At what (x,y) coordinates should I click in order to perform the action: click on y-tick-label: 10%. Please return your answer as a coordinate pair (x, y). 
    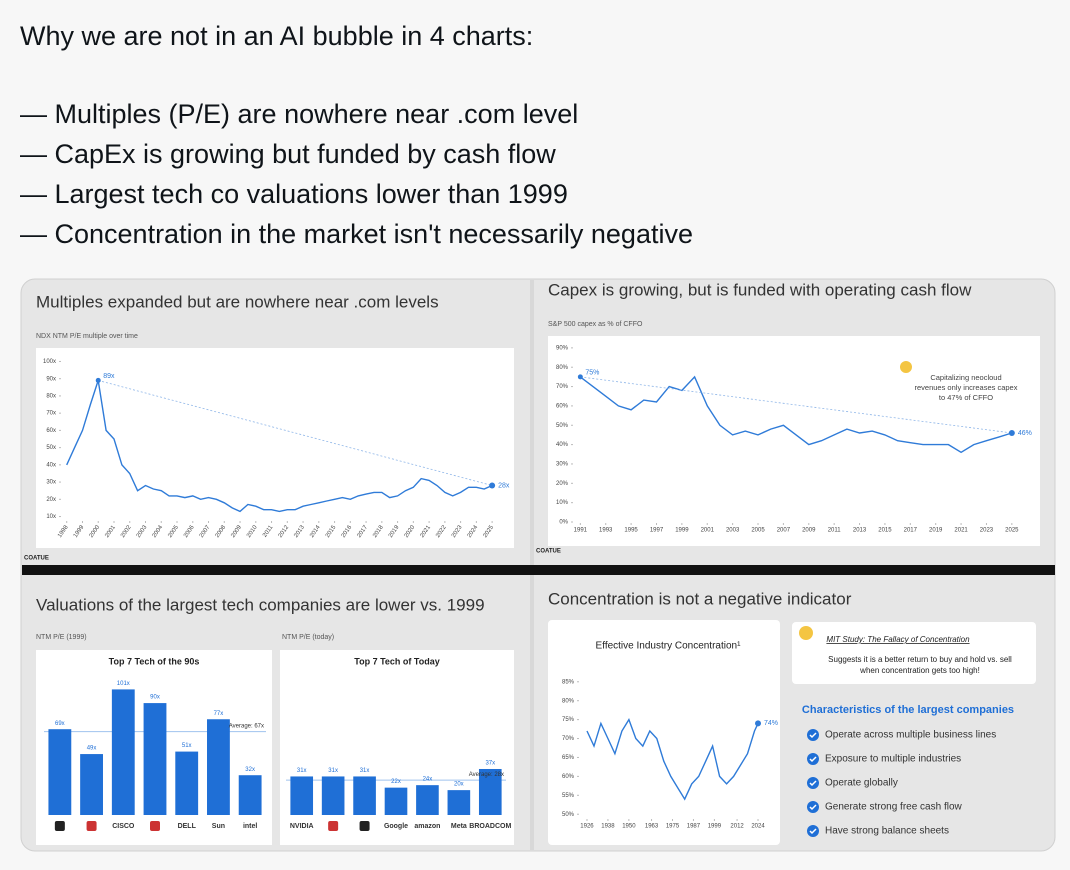
    Looking at the image, I should click on (562, 503).